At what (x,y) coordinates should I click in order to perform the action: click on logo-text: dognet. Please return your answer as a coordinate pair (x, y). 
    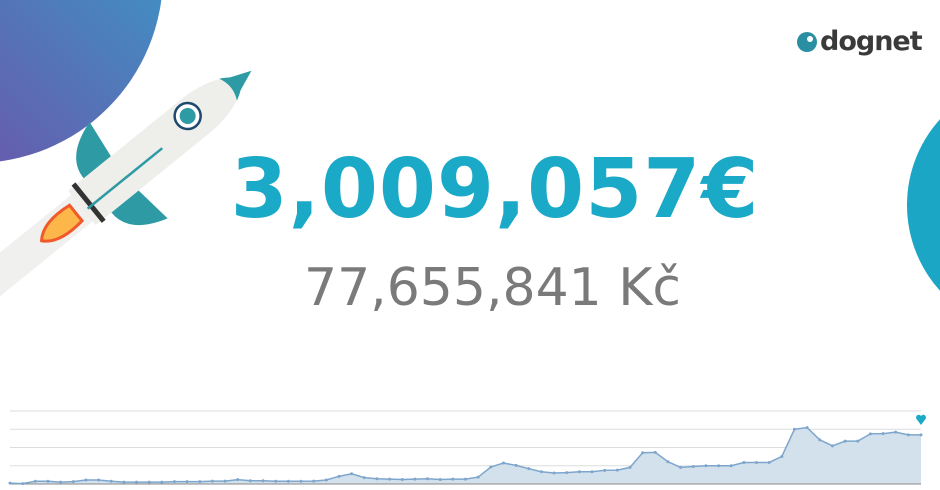
    Looking at the image, I should click on (871, 41).